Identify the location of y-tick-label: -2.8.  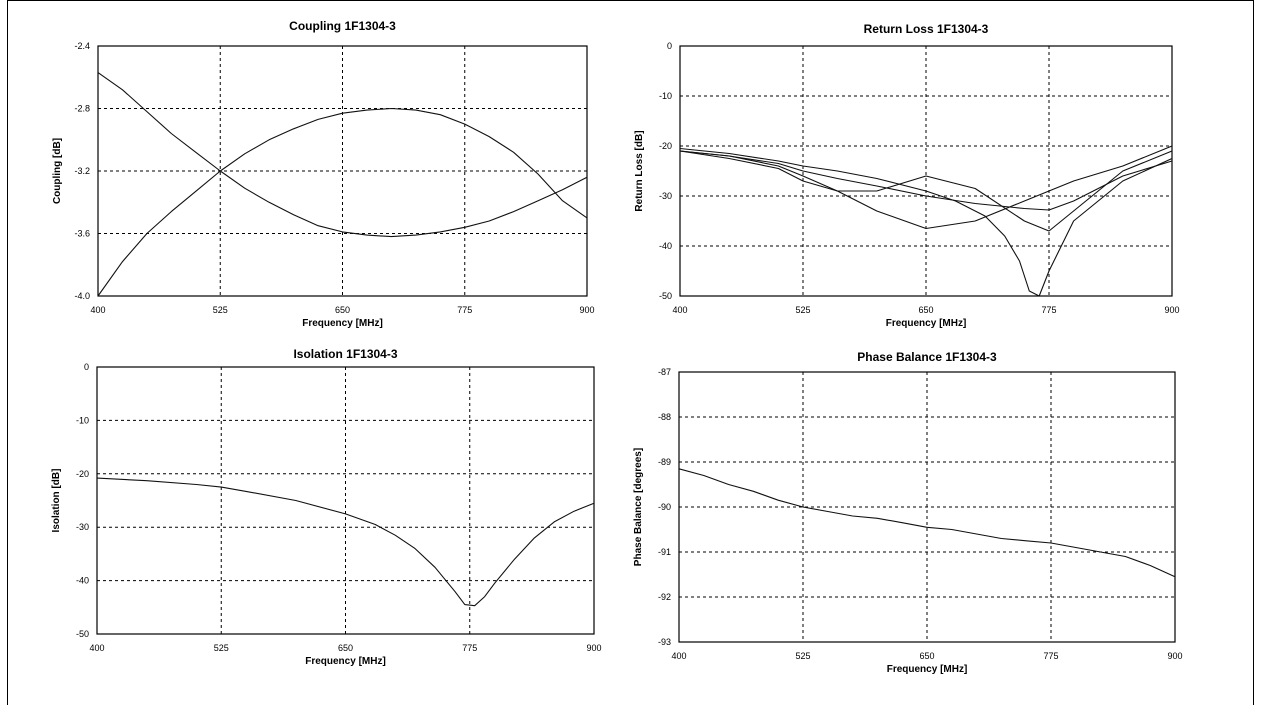
(82, 109).